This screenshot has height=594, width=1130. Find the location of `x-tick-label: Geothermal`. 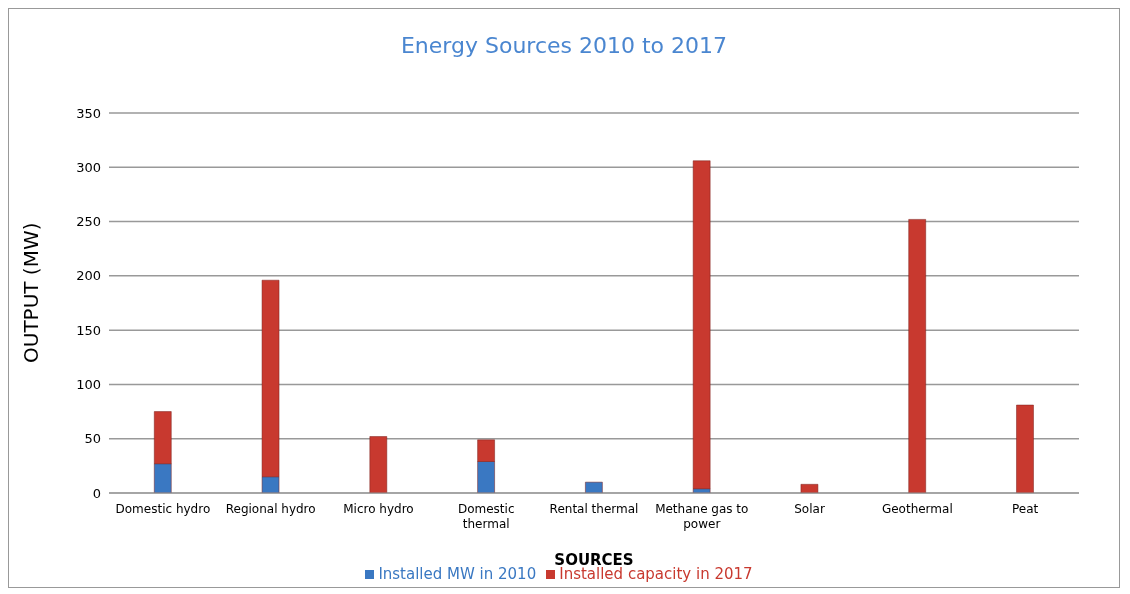

x-tick-label: Geothermal is located at coordinates (917, 509).